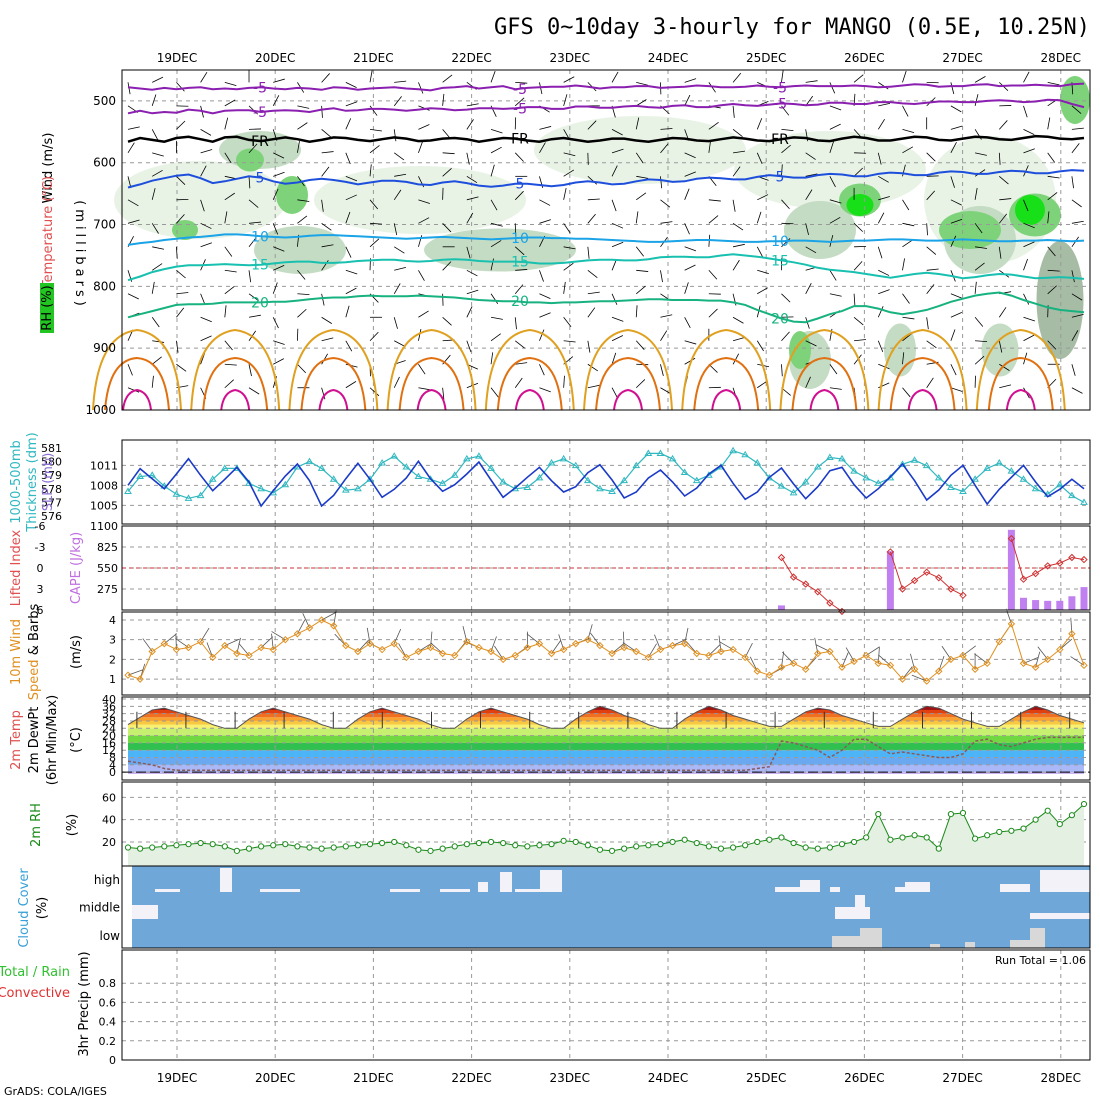  What do you see at coordinates (109, 743) in the screenshot?
I see `temp-tick-label: 16` at bounding box center [109, 743].